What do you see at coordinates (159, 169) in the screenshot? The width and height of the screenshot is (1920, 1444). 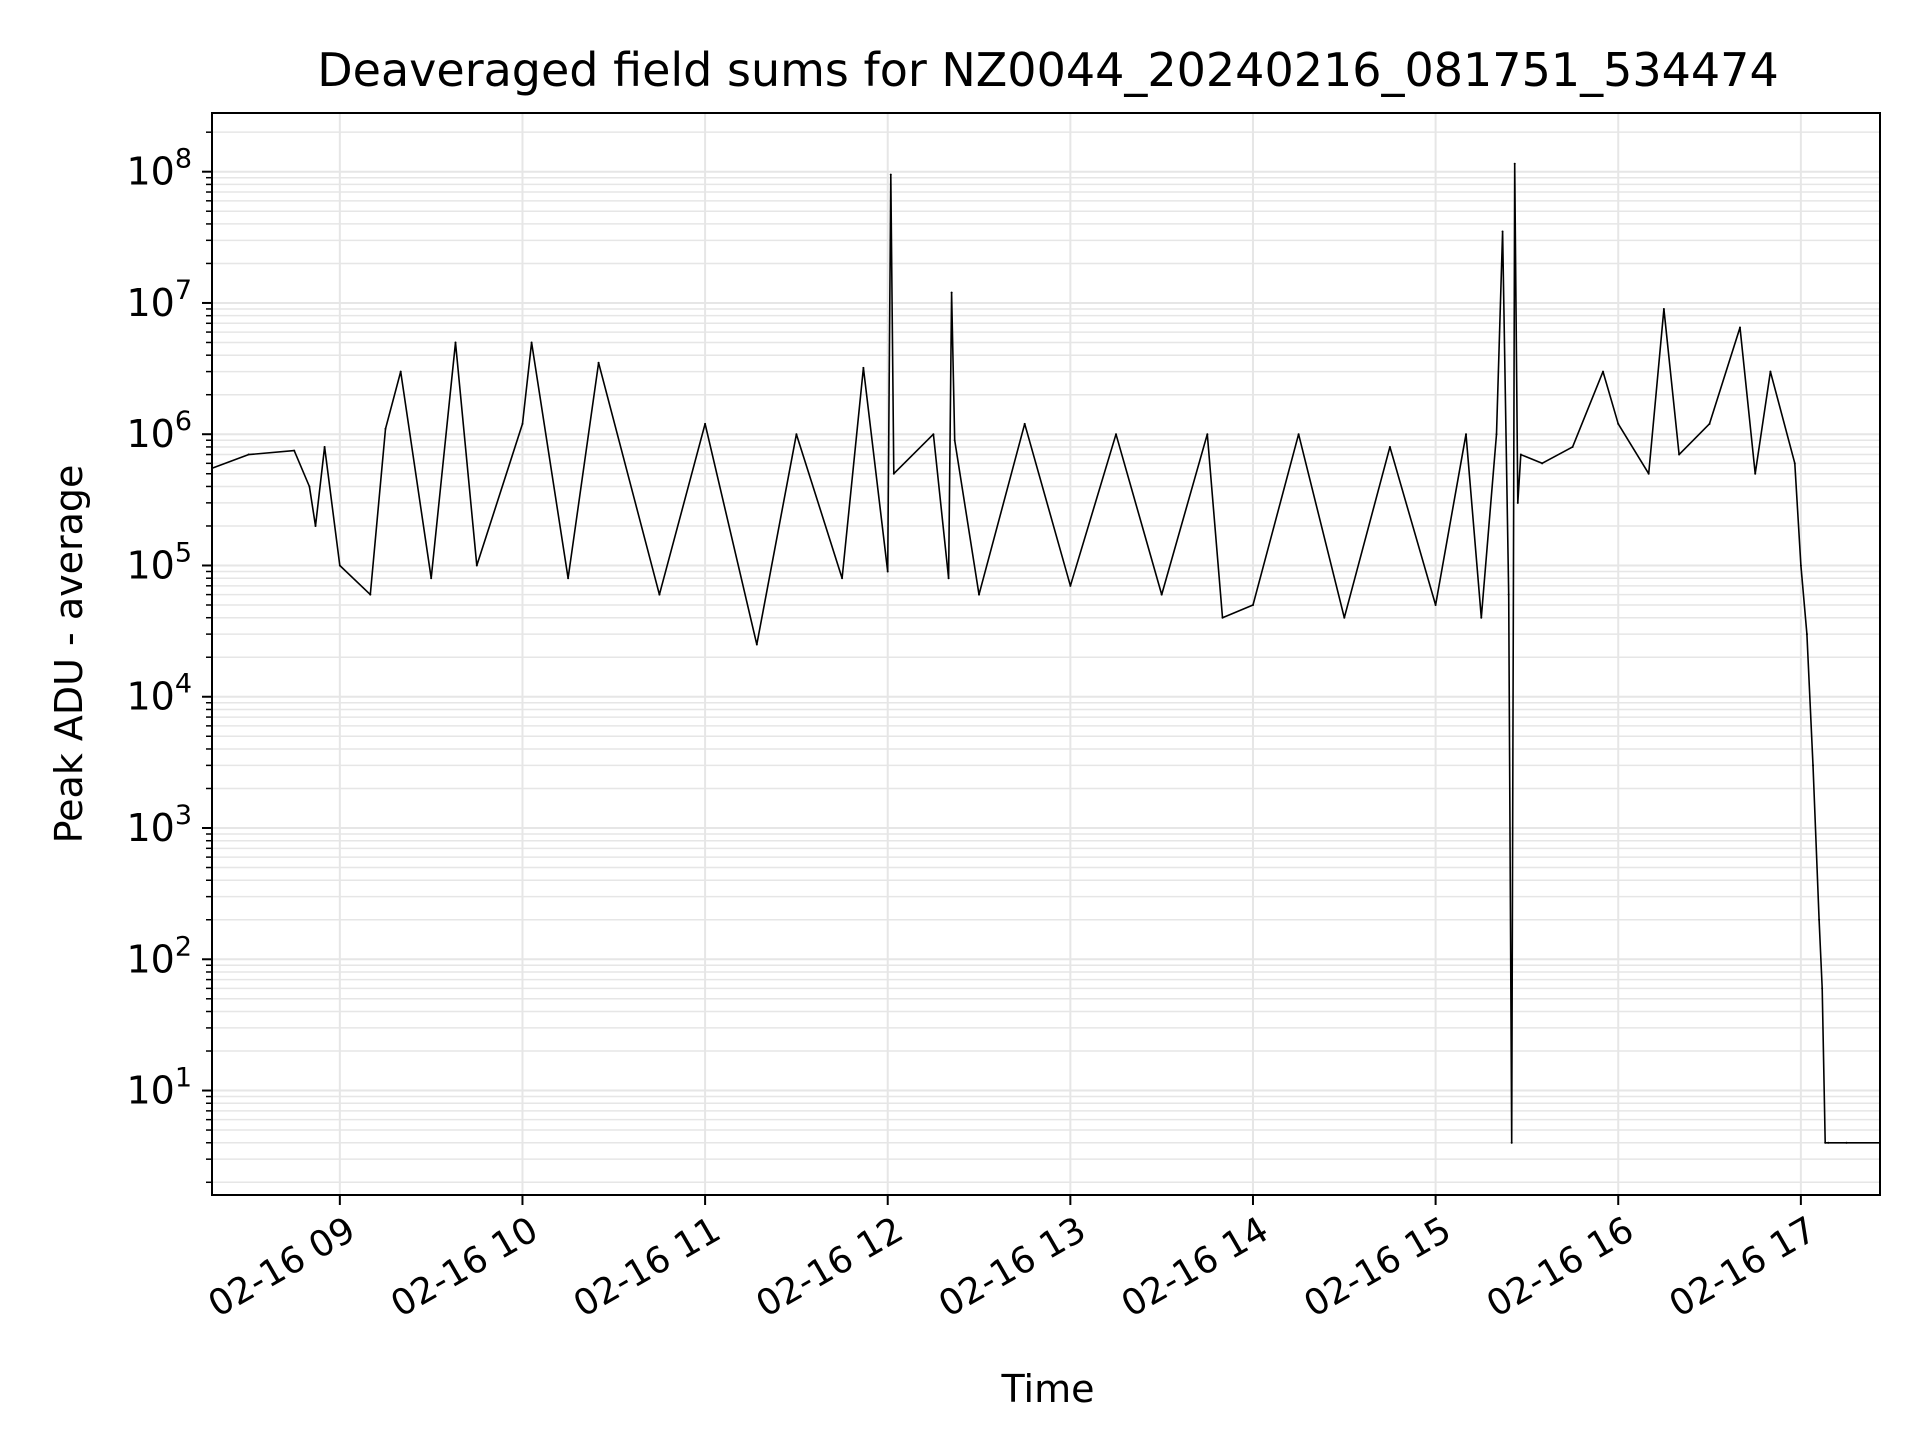 I see `y-tick-label: 108` at bounding box center [159, 169].